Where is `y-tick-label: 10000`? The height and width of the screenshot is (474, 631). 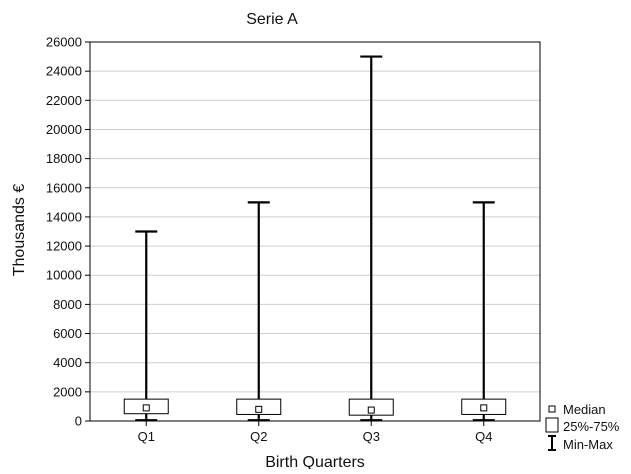 y-tick-label: 10000 is located at coordinates (64, 275).